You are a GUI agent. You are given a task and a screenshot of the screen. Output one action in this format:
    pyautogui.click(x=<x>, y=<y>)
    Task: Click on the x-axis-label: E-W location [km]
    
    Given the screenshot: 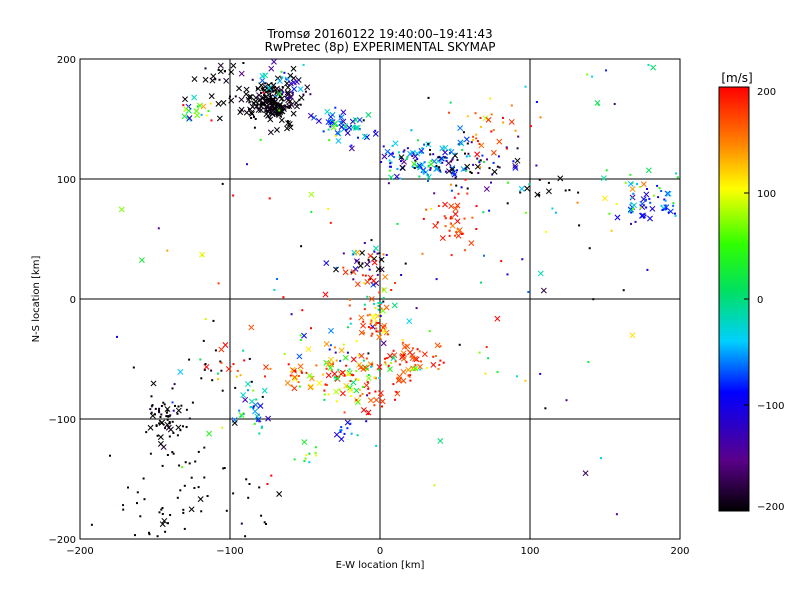 What is the action you would take?
    pyautogui.click(x=380, y=565)
    